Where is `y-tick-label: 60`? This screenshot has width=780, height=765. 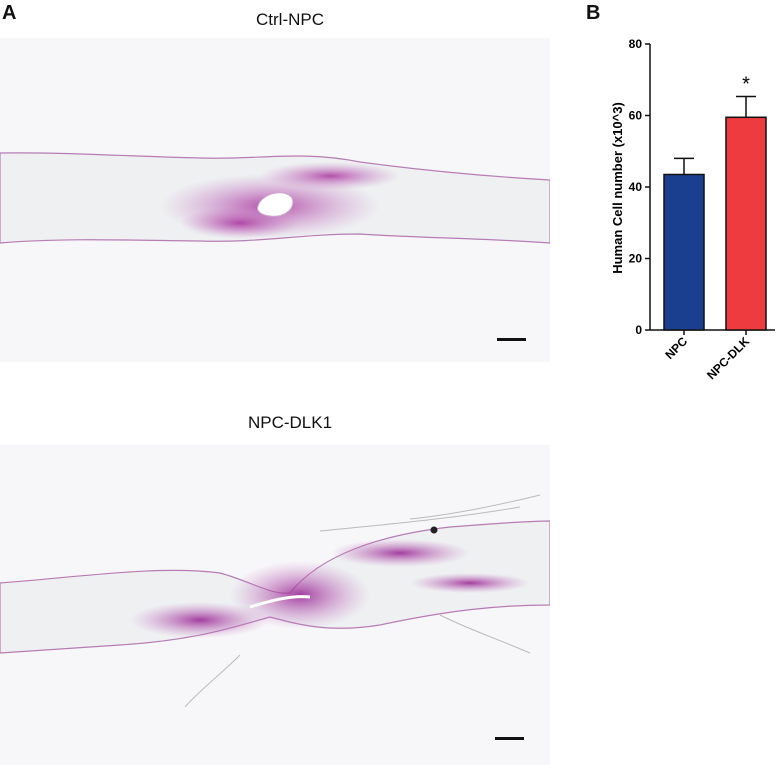 y-tick-label: 60 is located at coordinates (636, 116).